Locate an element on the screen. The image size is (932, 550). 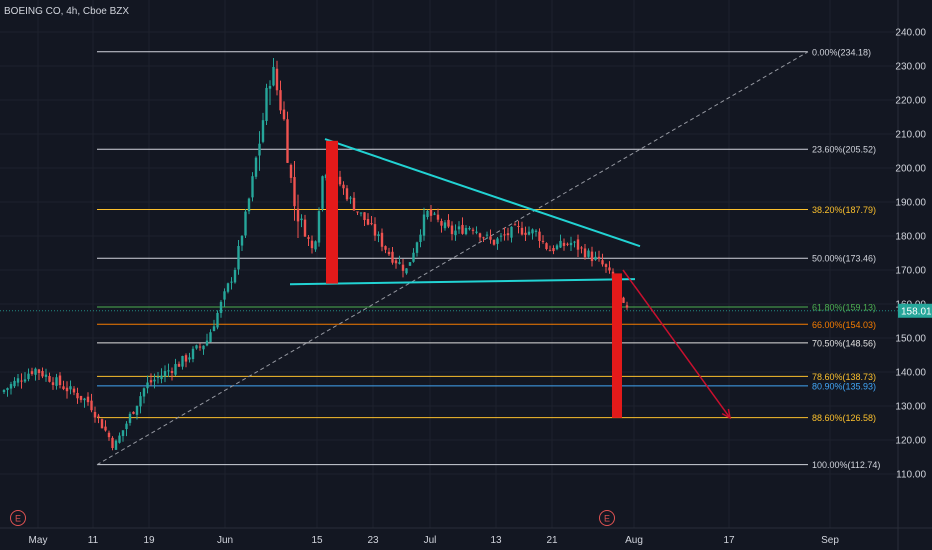
support-trendline is located at coordinates (462, 282).